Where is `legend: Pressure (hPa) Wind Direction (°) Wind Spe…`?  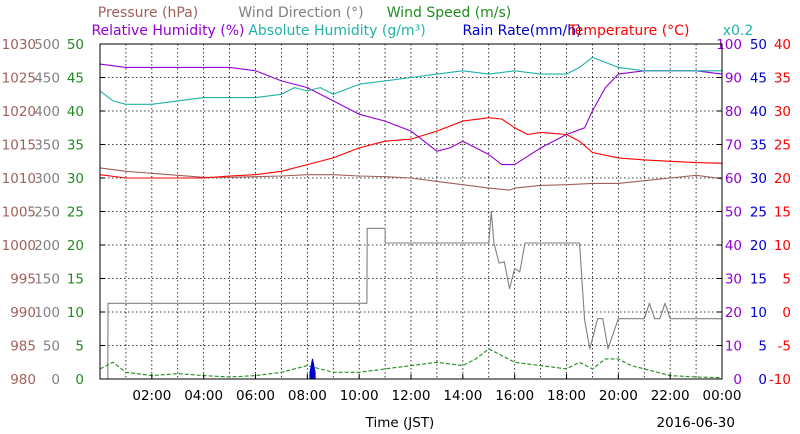 legend: Pressure (hPa) Wind Direction (°) Wind Spe… is located at coordinates (422, 22).